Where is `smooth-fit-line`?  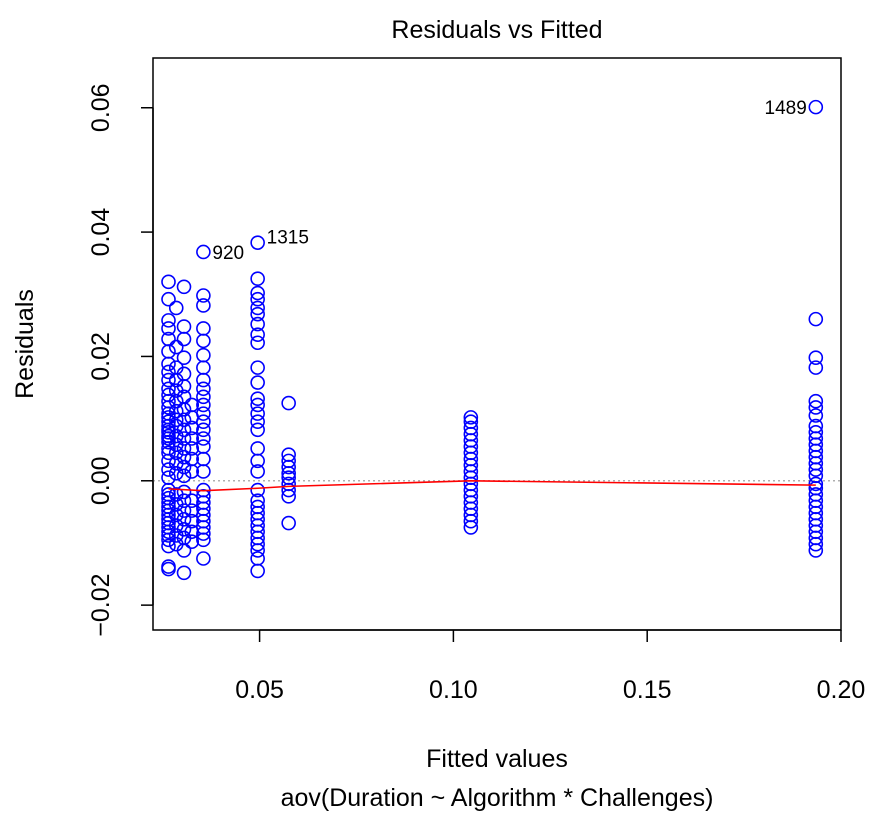
smooth-fit-line is located at coordinates (492, 485).